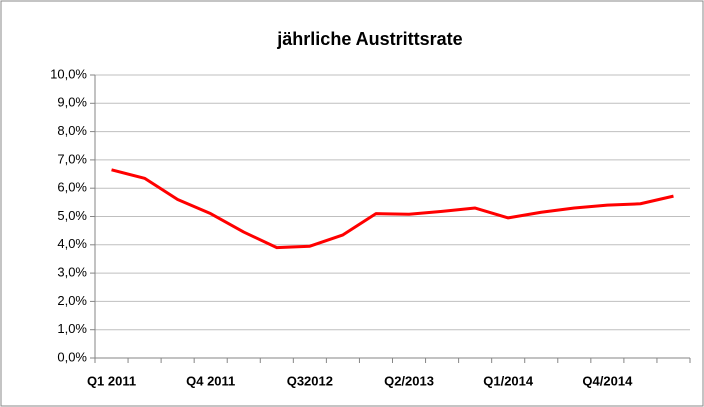 The width and height of the screenshot is (704, 407). Describe the element at coordinates (72, 300) in the screenshot. I see `y-tick-label: 2,0%` at that location.